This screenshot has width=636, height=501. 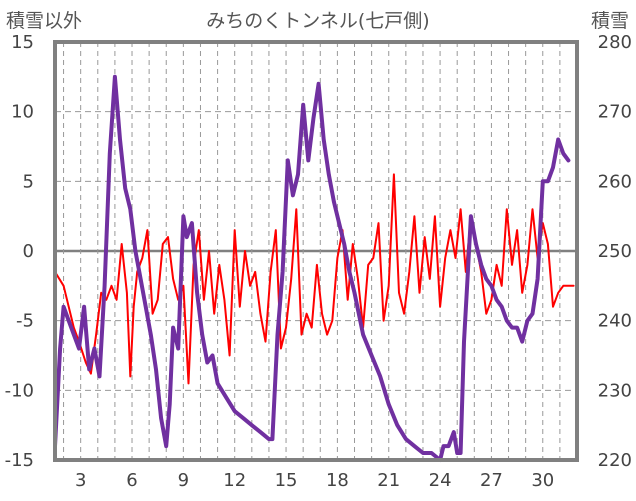 I want to click on right-tick-label: 220, so click(x=615, y=460).